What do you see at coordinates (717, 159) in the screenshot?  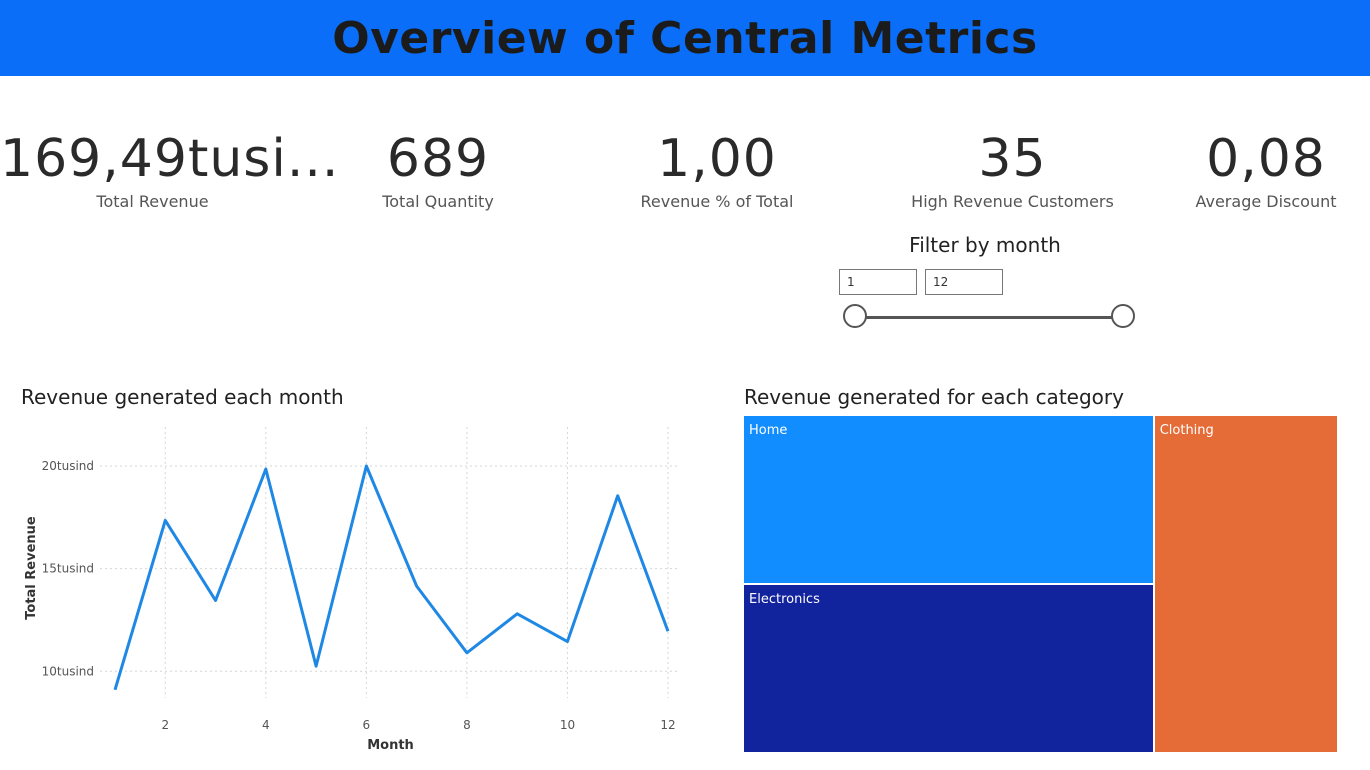 I see `kpi-value: 1,00` at bounding box center [717, 159].